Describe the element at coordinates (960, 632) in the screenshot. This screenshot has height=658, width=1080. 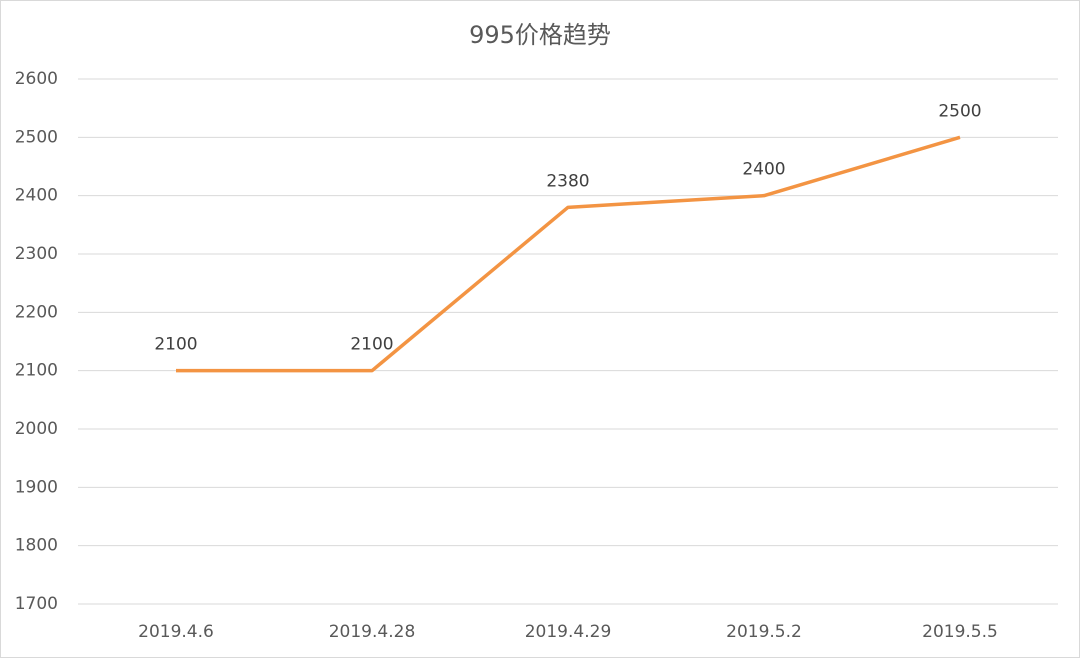
I see `x-tick-label: 2019.5.5` at that location.